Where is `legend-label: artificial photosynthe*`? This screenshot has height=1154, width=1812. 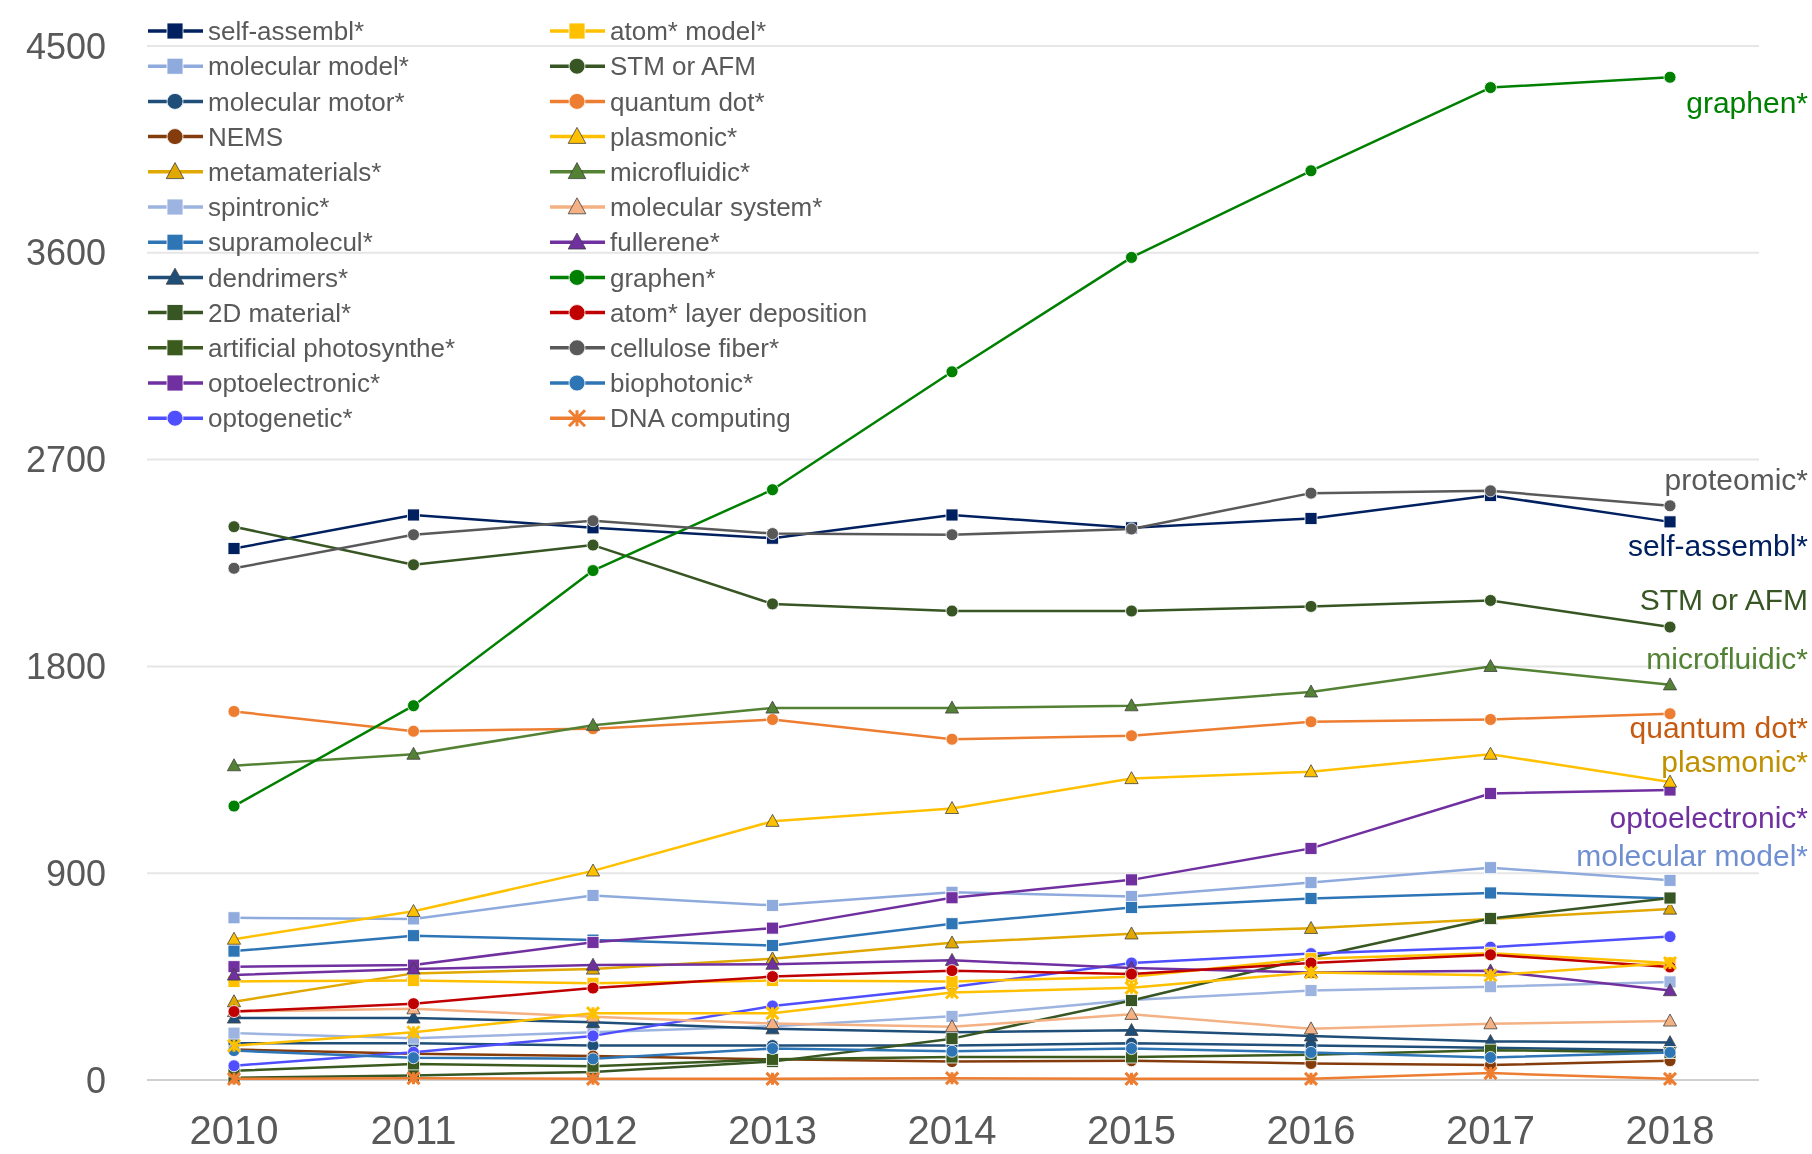 legend-label: artificial photosynthe* is located at coordinates (332, 347).